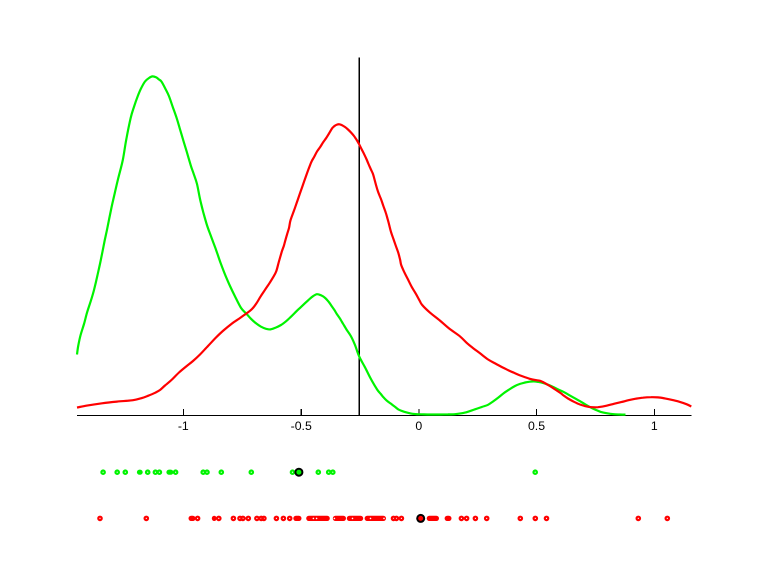 The height and width of the screenshot is (576, 768). Describe the element at coordinates (183, 426) in the screenshot. I see `svg-text: -1` at that location.